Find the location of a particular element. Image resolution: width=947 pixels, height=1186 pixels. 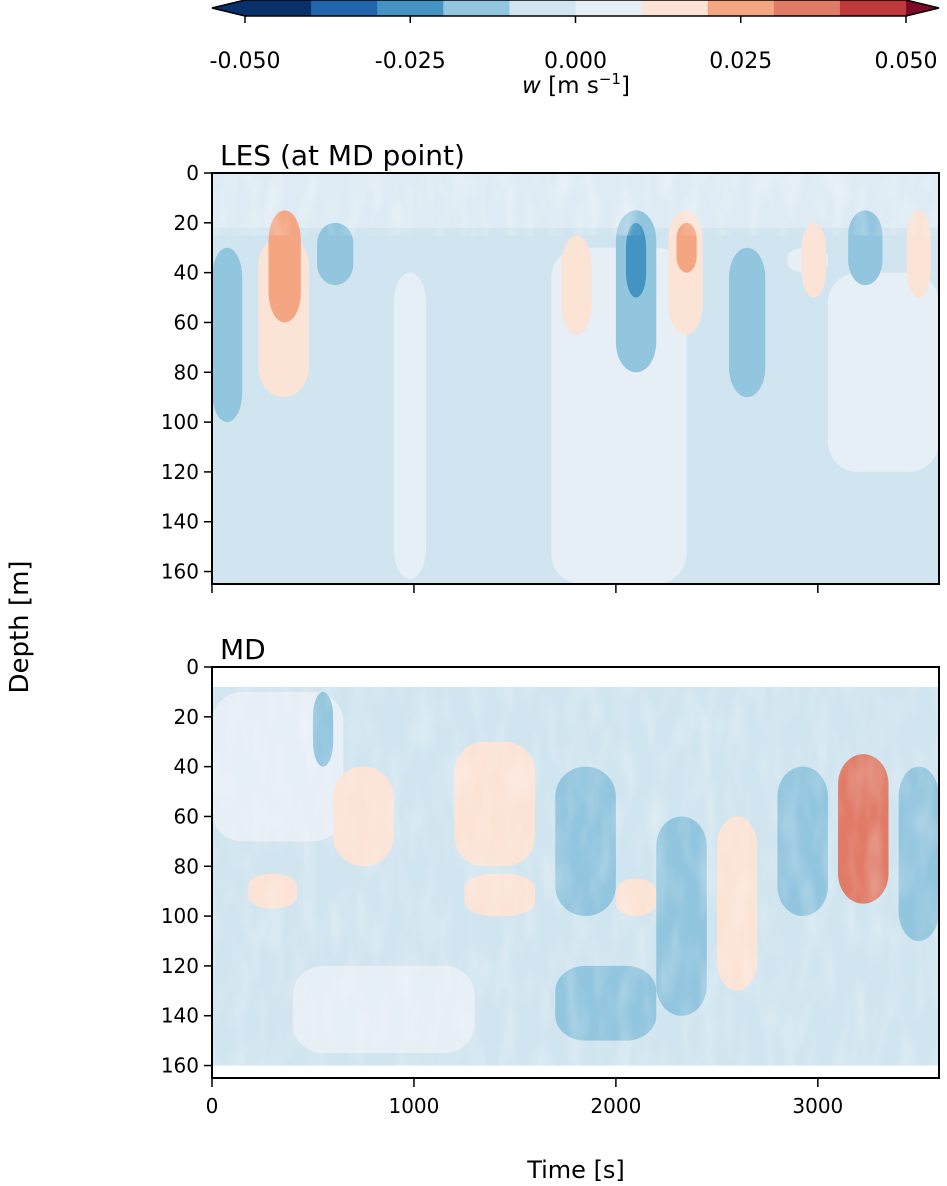

panel-les-title: LES (at MD point) is located at coordinates (342, 155).